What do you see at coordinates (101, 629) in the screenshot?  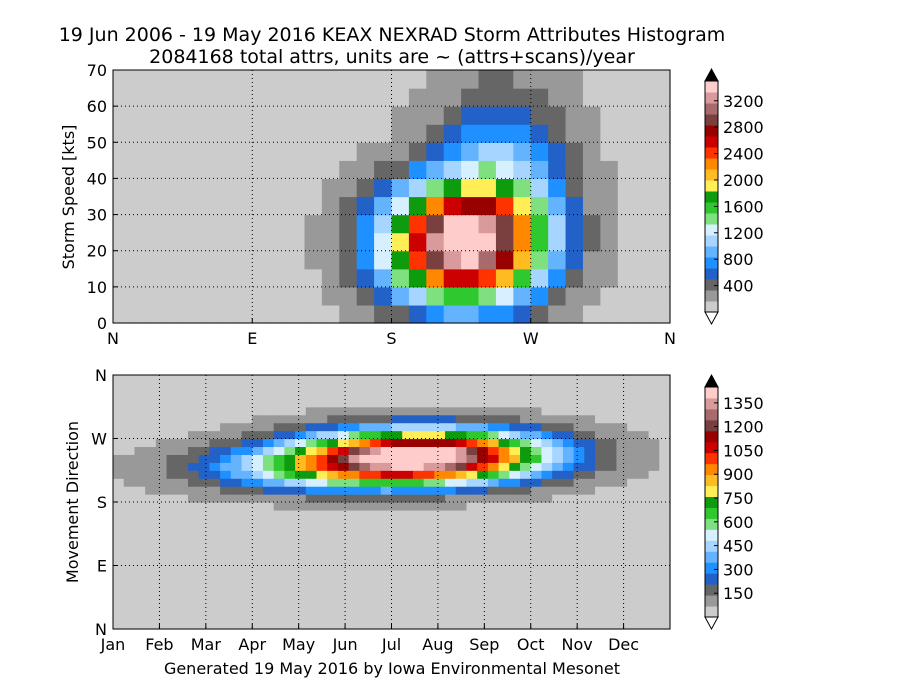 I see `y-tick-label: N` at bounding box center [101, 629].